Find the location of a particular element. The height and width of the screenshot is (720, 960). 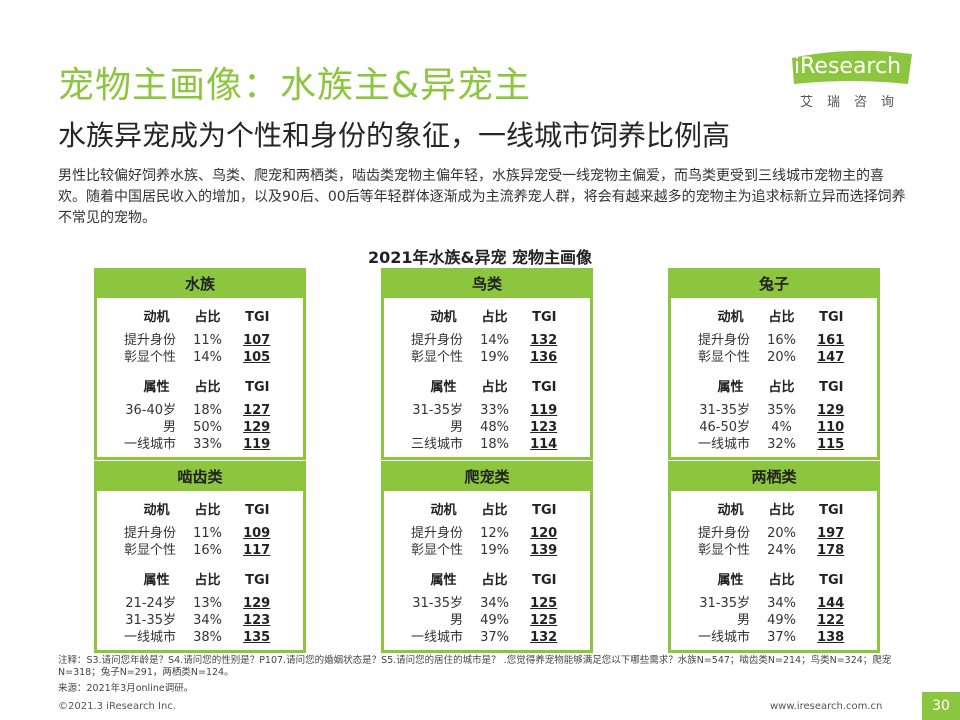

table-row: 46-50岁 4% 110 is located at coordinates (774, 427).